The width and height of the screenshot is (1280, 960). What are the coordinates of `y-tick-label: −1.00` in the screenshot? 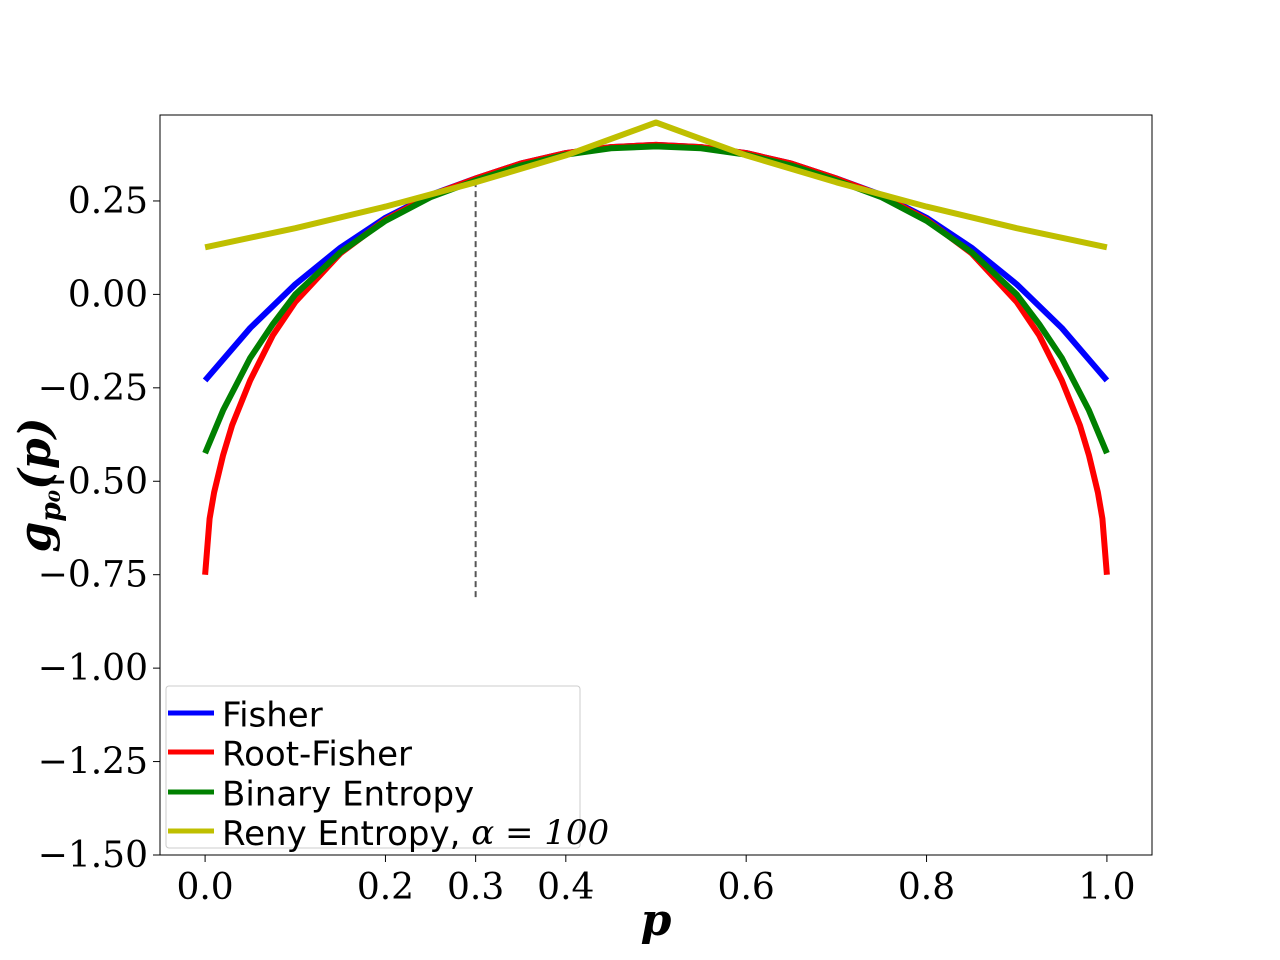 It's located at (93, 668).